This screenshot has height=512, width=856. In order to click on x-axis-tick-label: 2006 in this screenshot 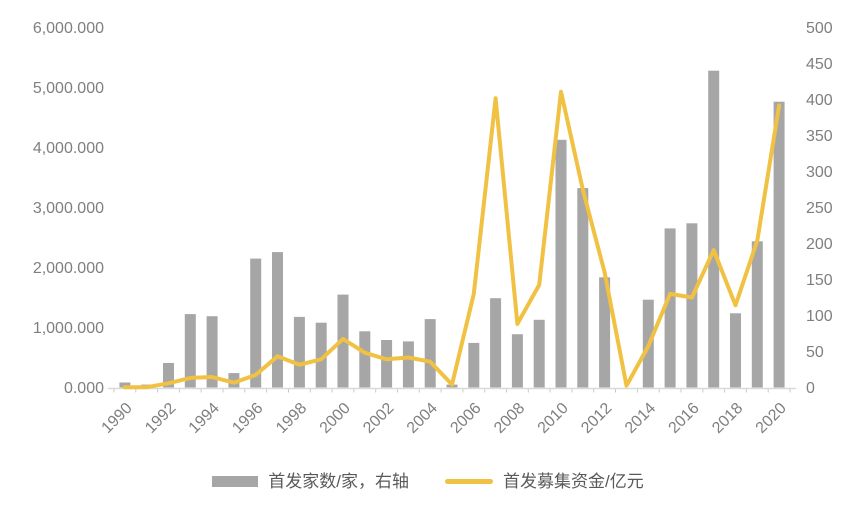, I will do `click(465, 418)`.